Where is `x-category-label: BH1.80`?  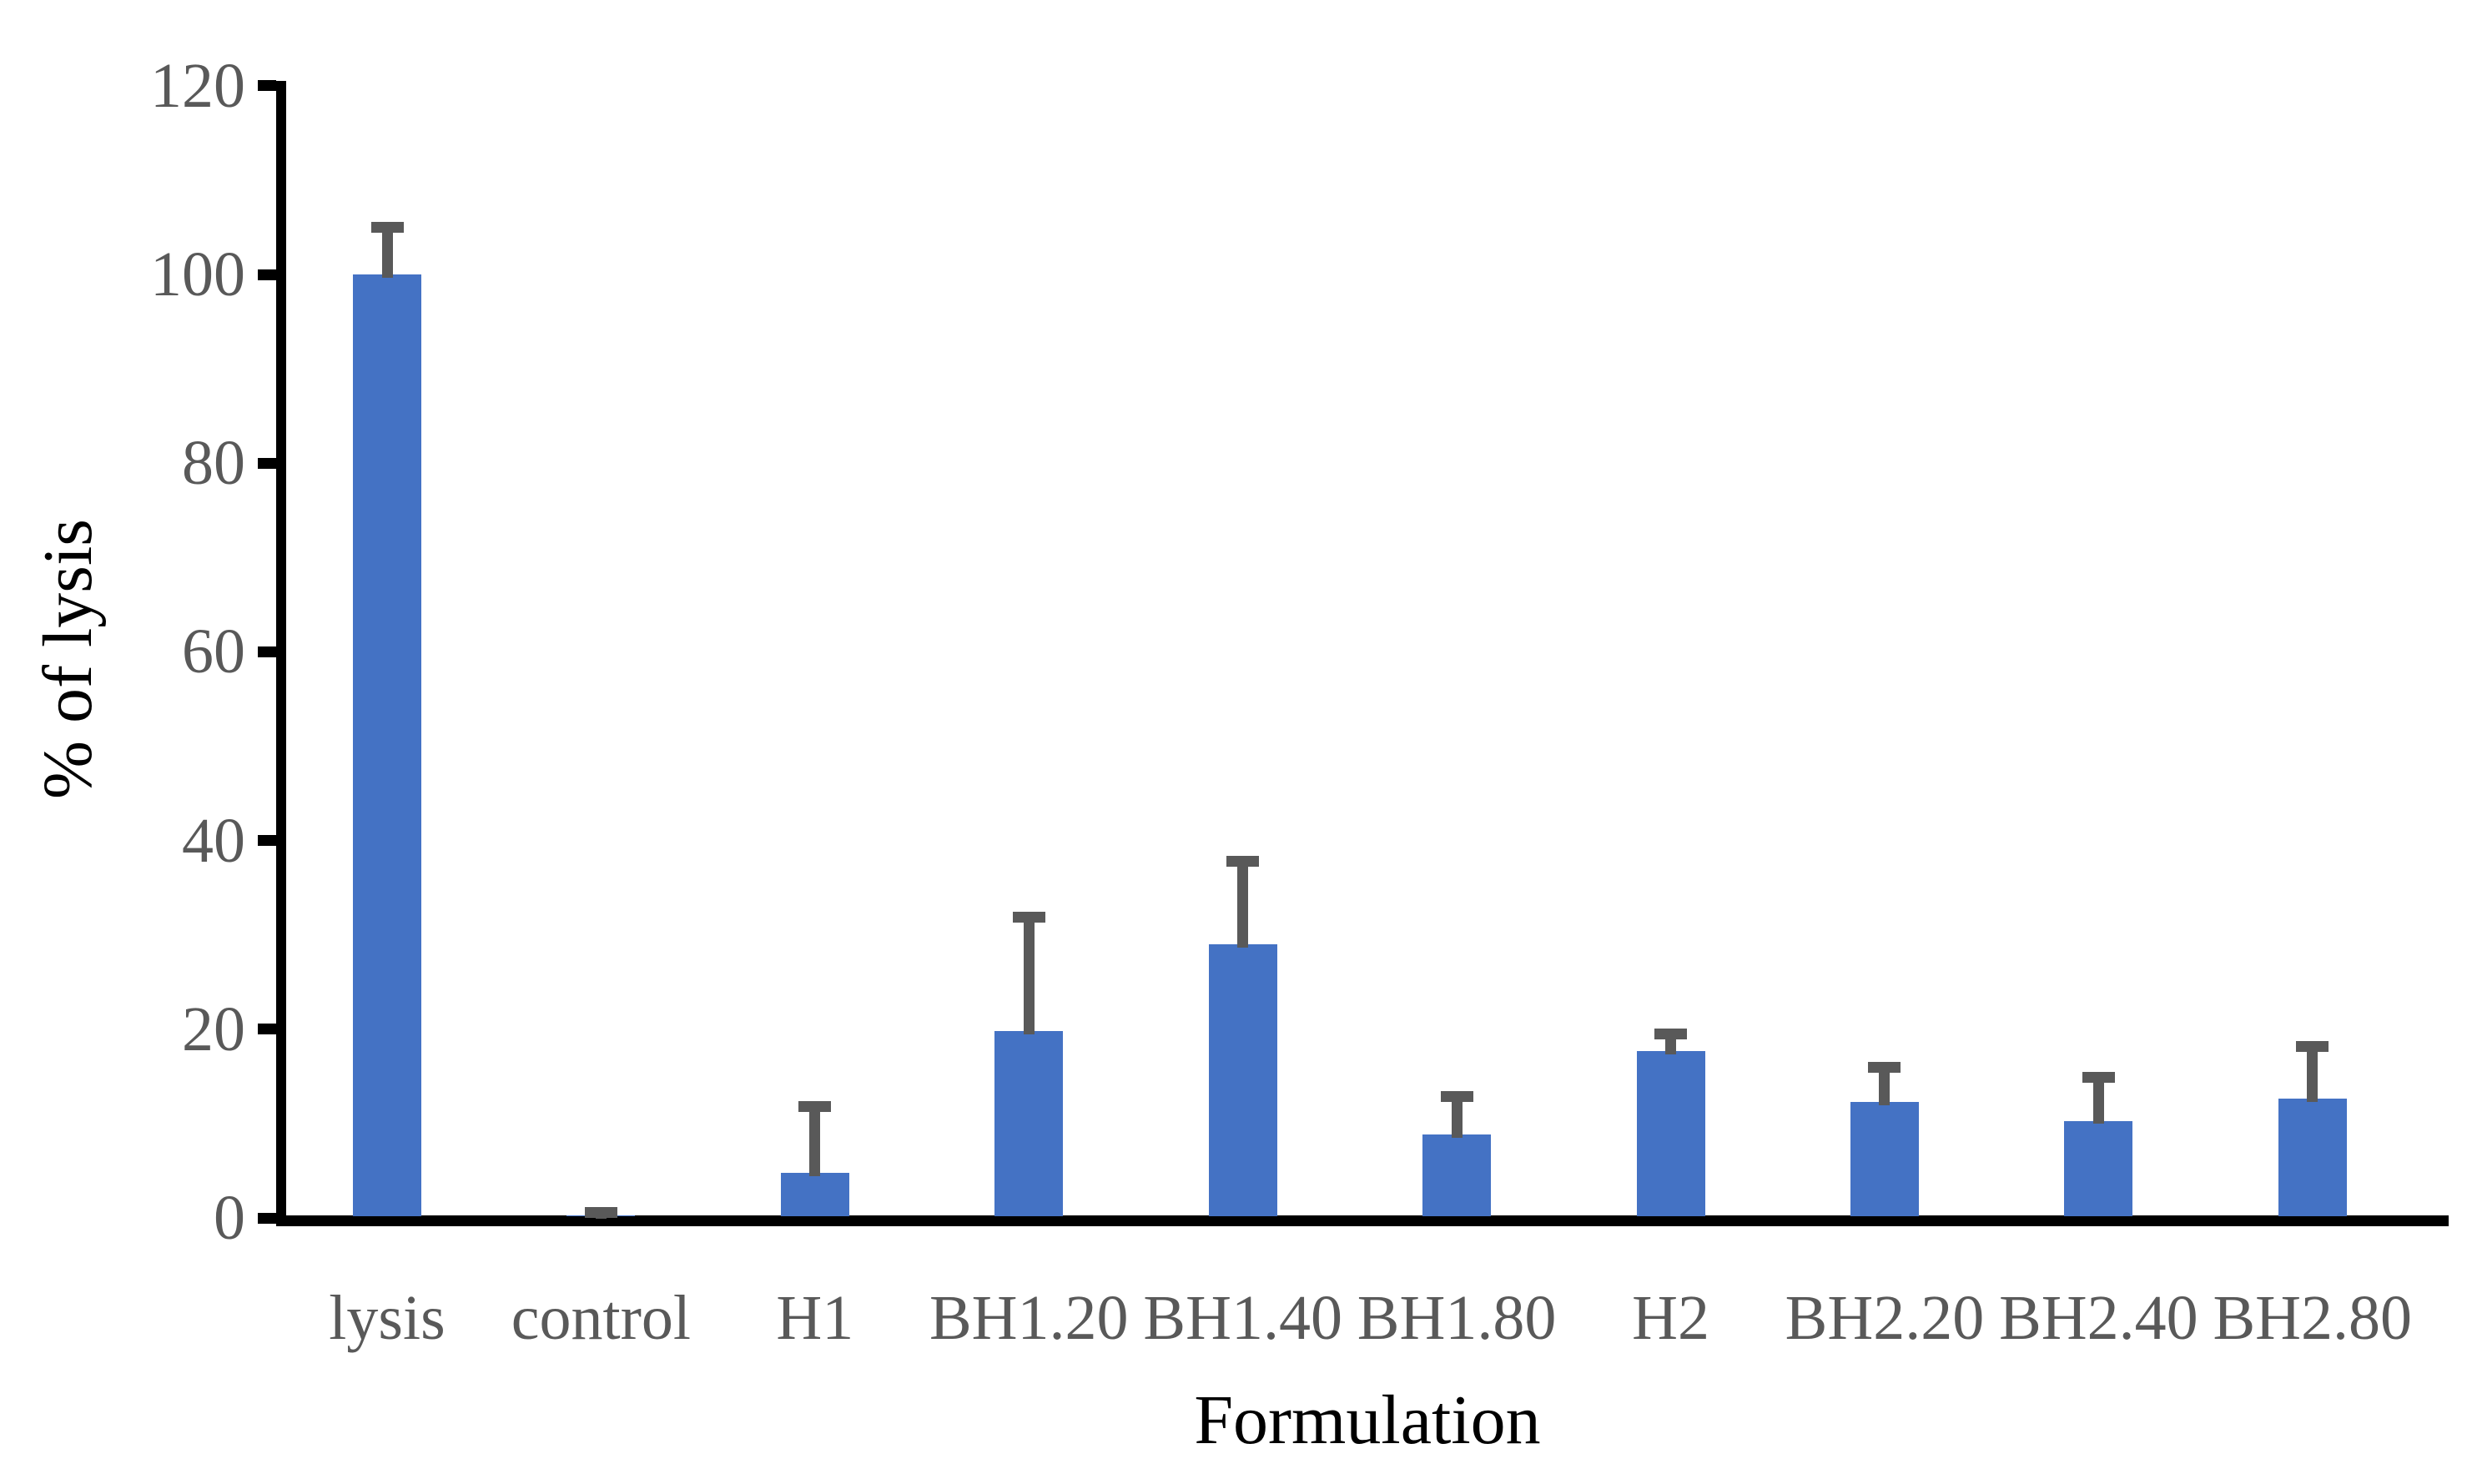
x-category-label: BH1.80 is located at coordinates (1457, 1318).